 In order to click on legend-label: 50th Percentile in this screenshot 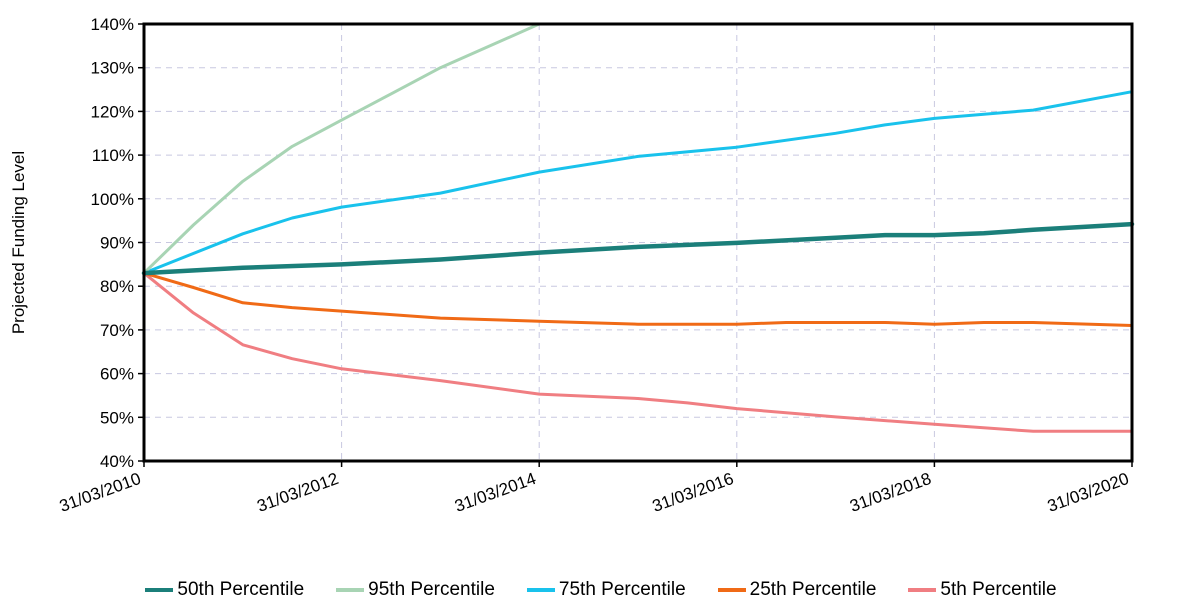, I will do `click(241, 589)`.